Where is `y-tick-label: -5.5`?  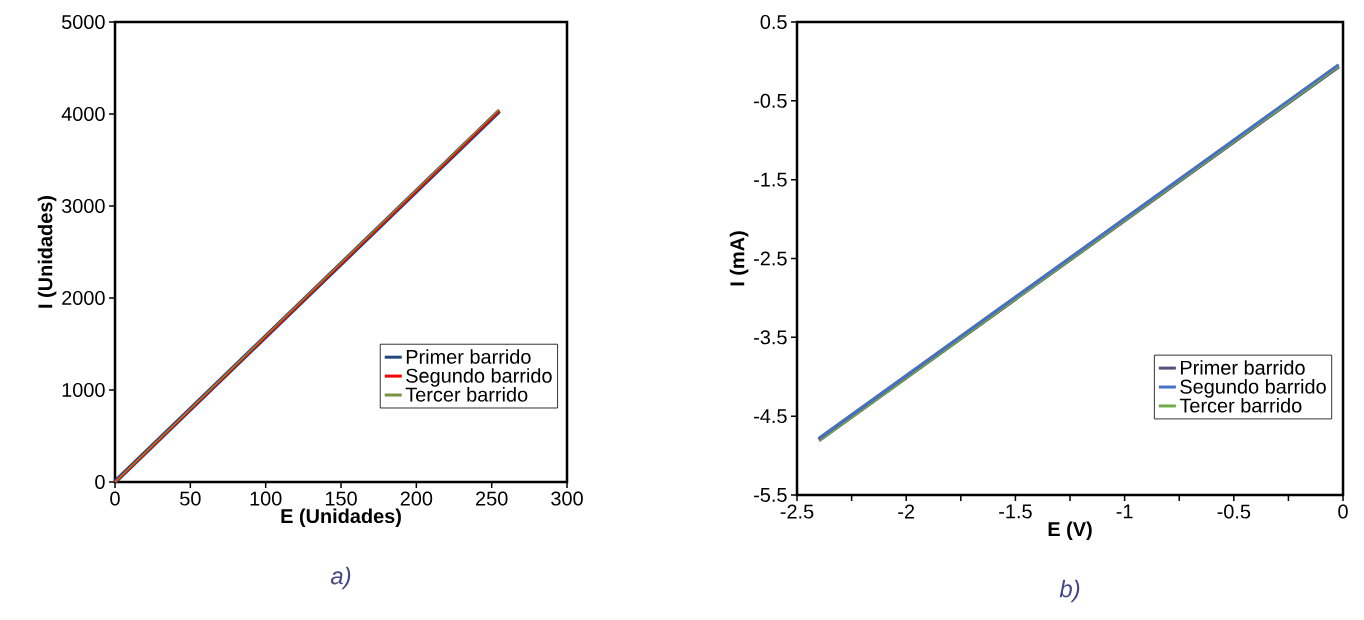 y-tick-label: -5.5 is located at coordinates (770, 495).